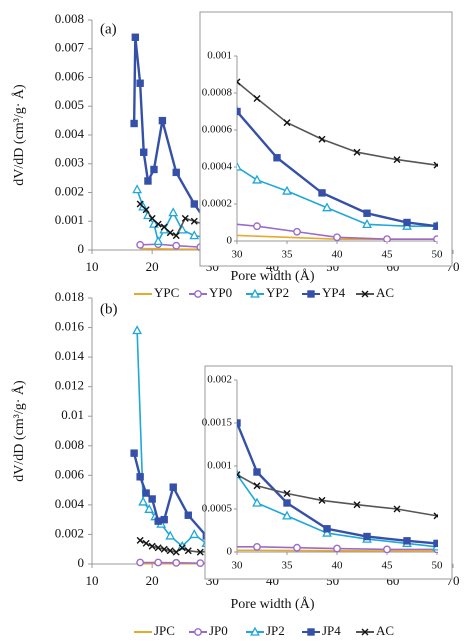 The image size is (464, 641). I want to click on legend-label: YPC, so click(166, 292).